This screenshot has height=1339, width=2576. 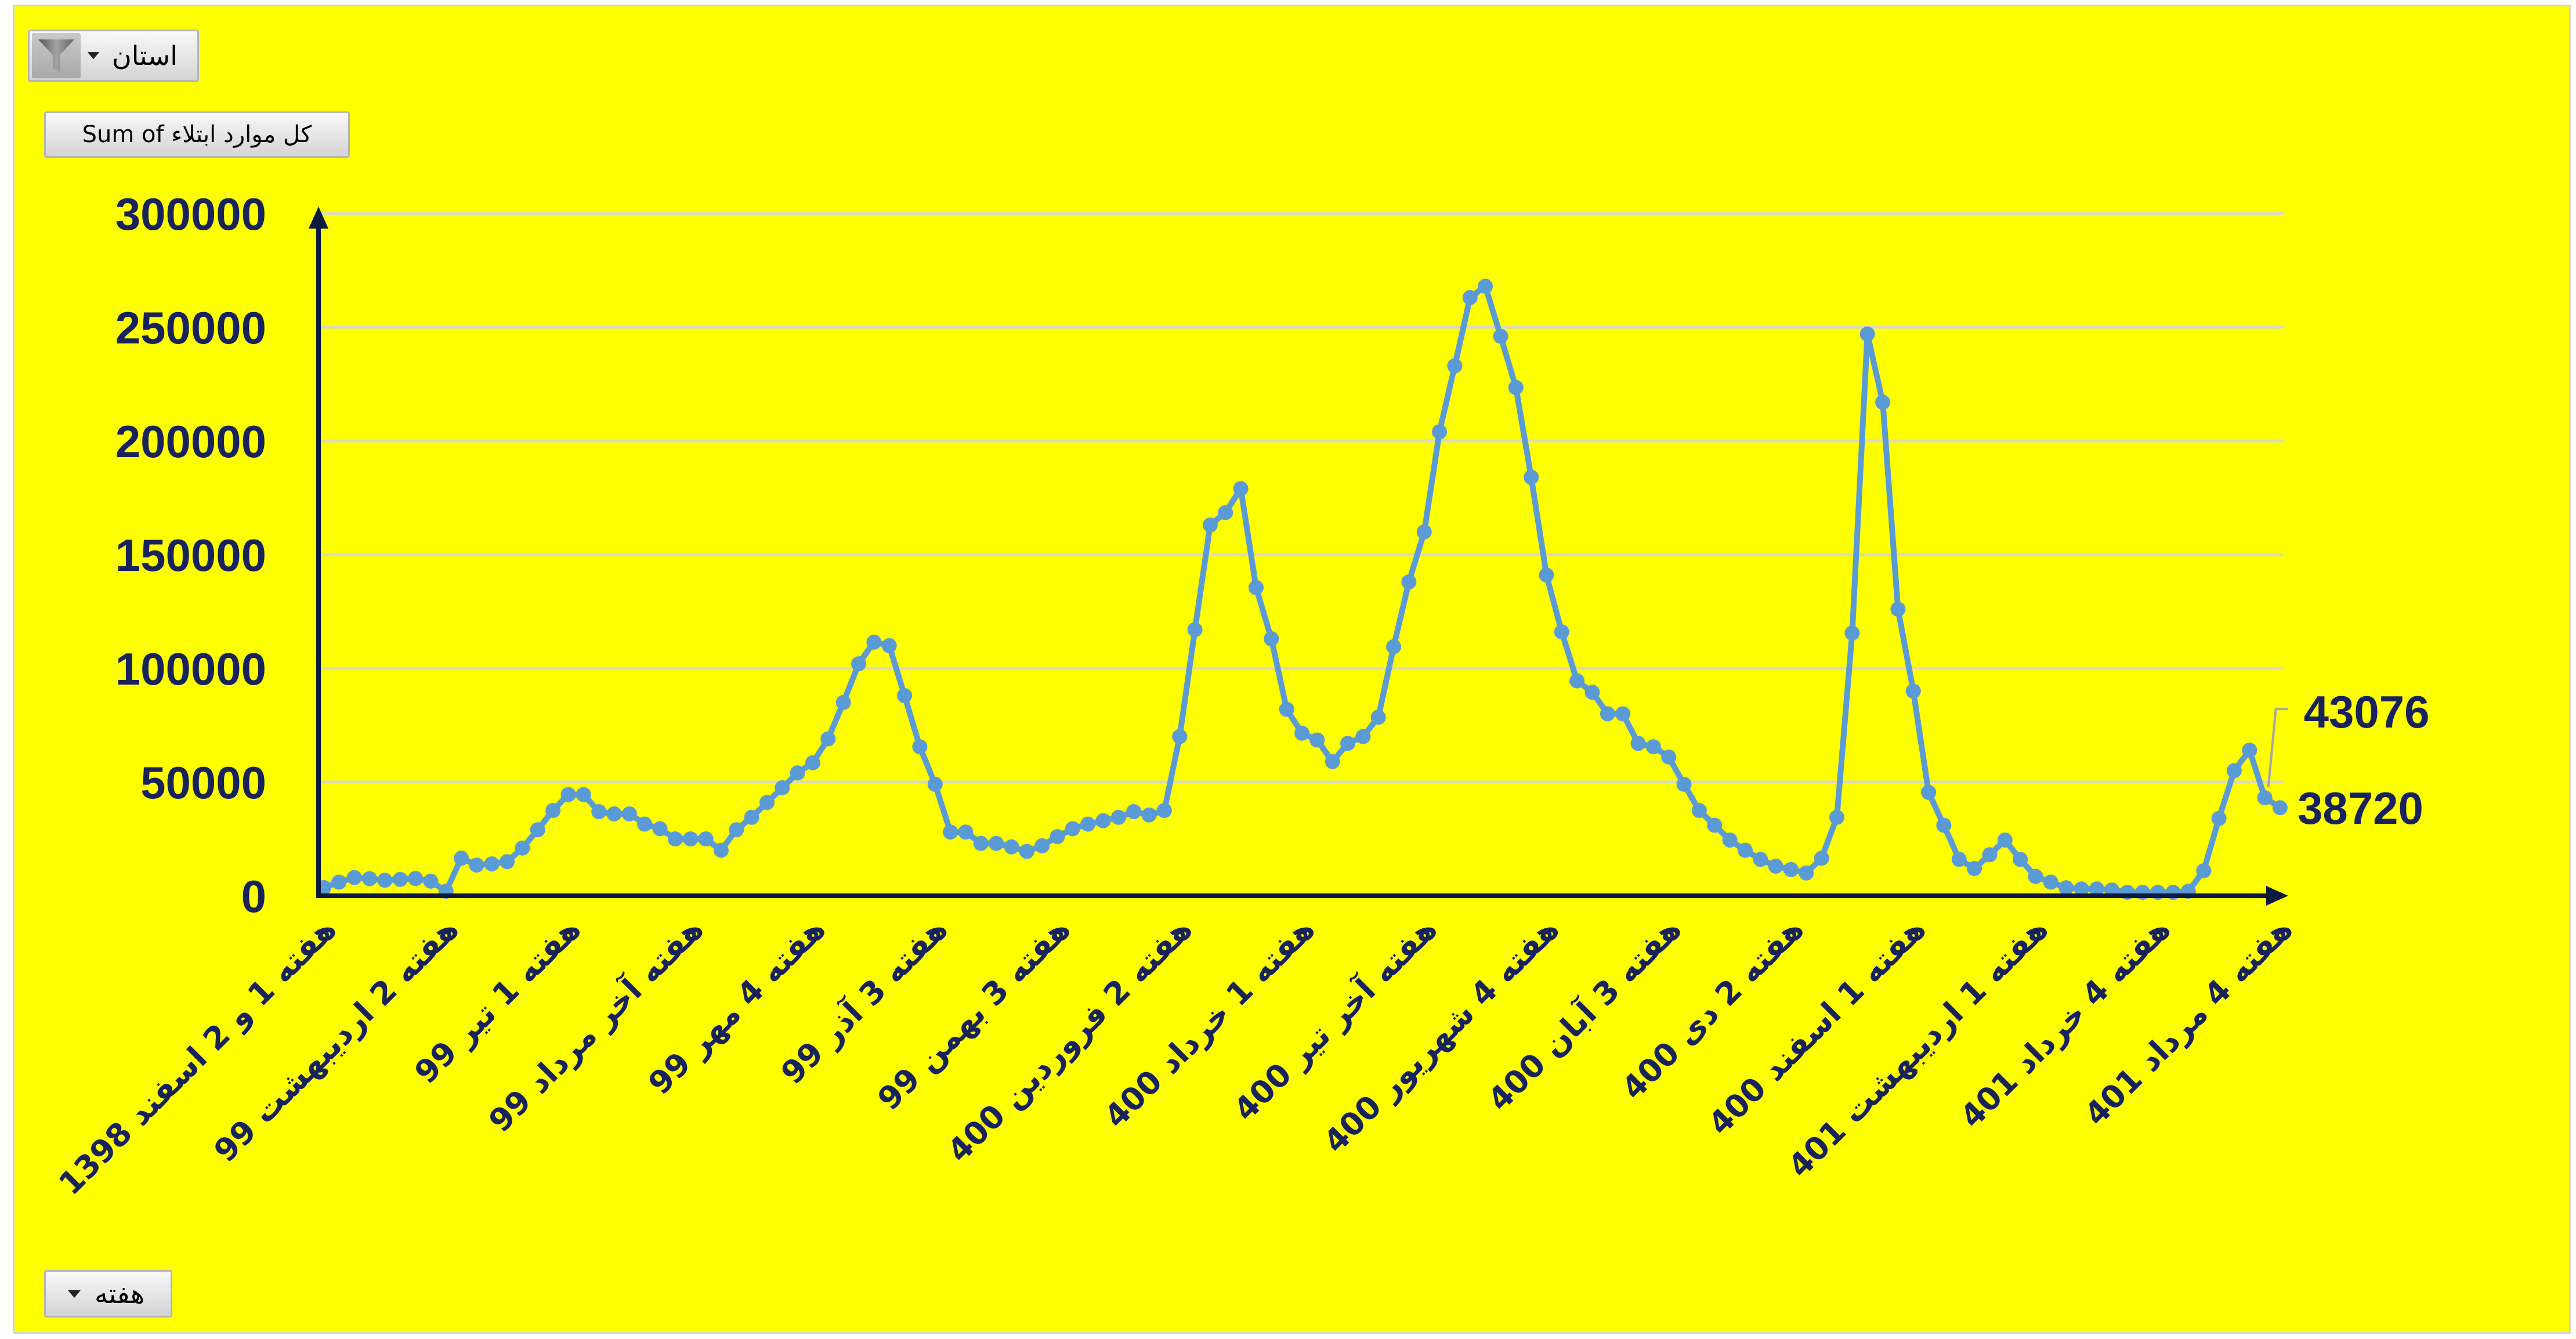 I want to click on x-tick-label: هفته 2 اردیبهشت 99, so click(x=336, y=1040).